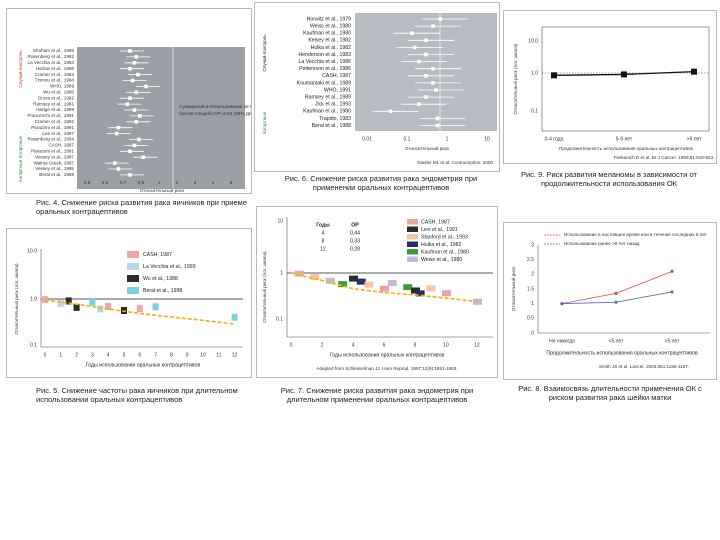 The image size is (720, 540). I want to click on fig9-ytick: 1,0, so click(534, 73).